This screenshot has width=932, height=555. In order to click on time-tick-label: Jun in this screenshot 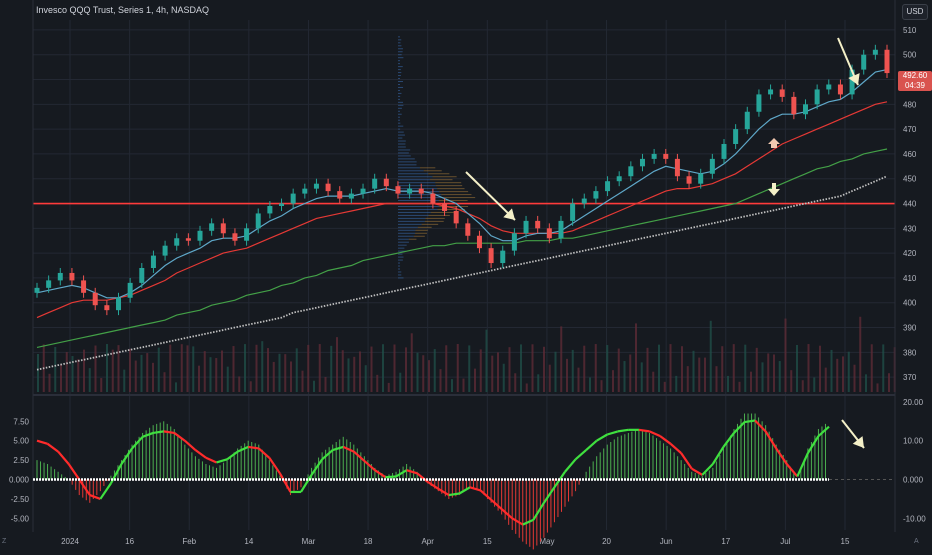, I will do `click(666, 541)`.